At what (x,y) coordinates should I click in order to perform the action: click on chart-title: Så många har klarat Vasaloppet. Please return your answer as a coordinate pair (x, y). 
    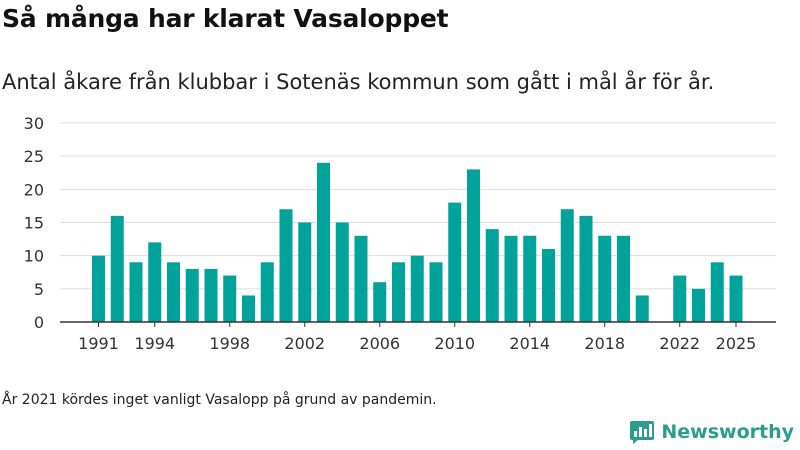
    Looking at the image, I should click on (225, 18).